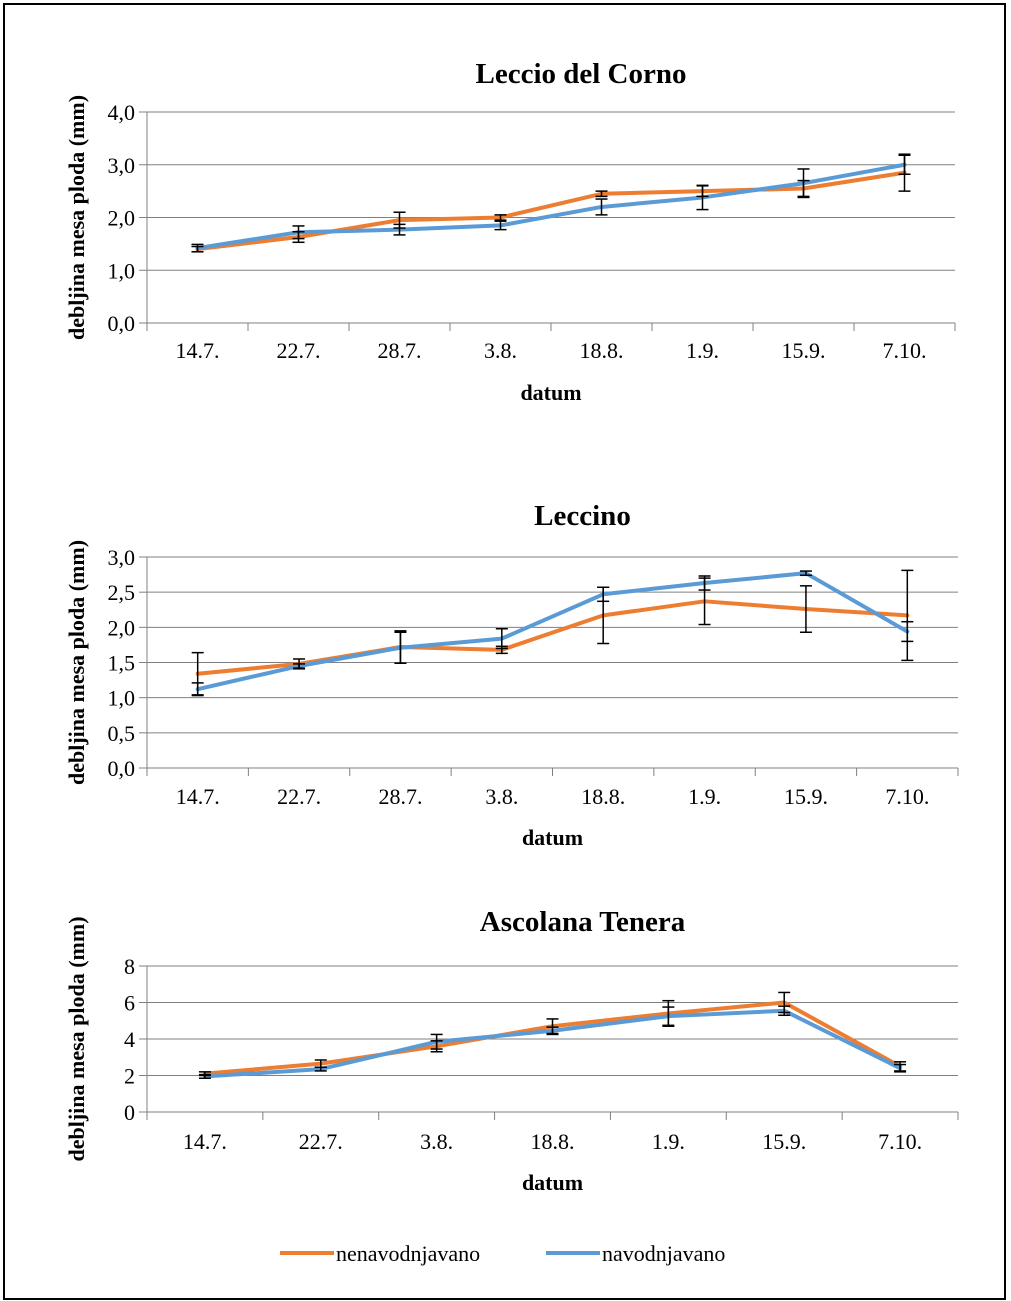 The width and height of the screenshot is (1011, 1301). Describe the element at coordinates (129, 1003) in the screenshot. I see `y-tick-label: 6` at that location.